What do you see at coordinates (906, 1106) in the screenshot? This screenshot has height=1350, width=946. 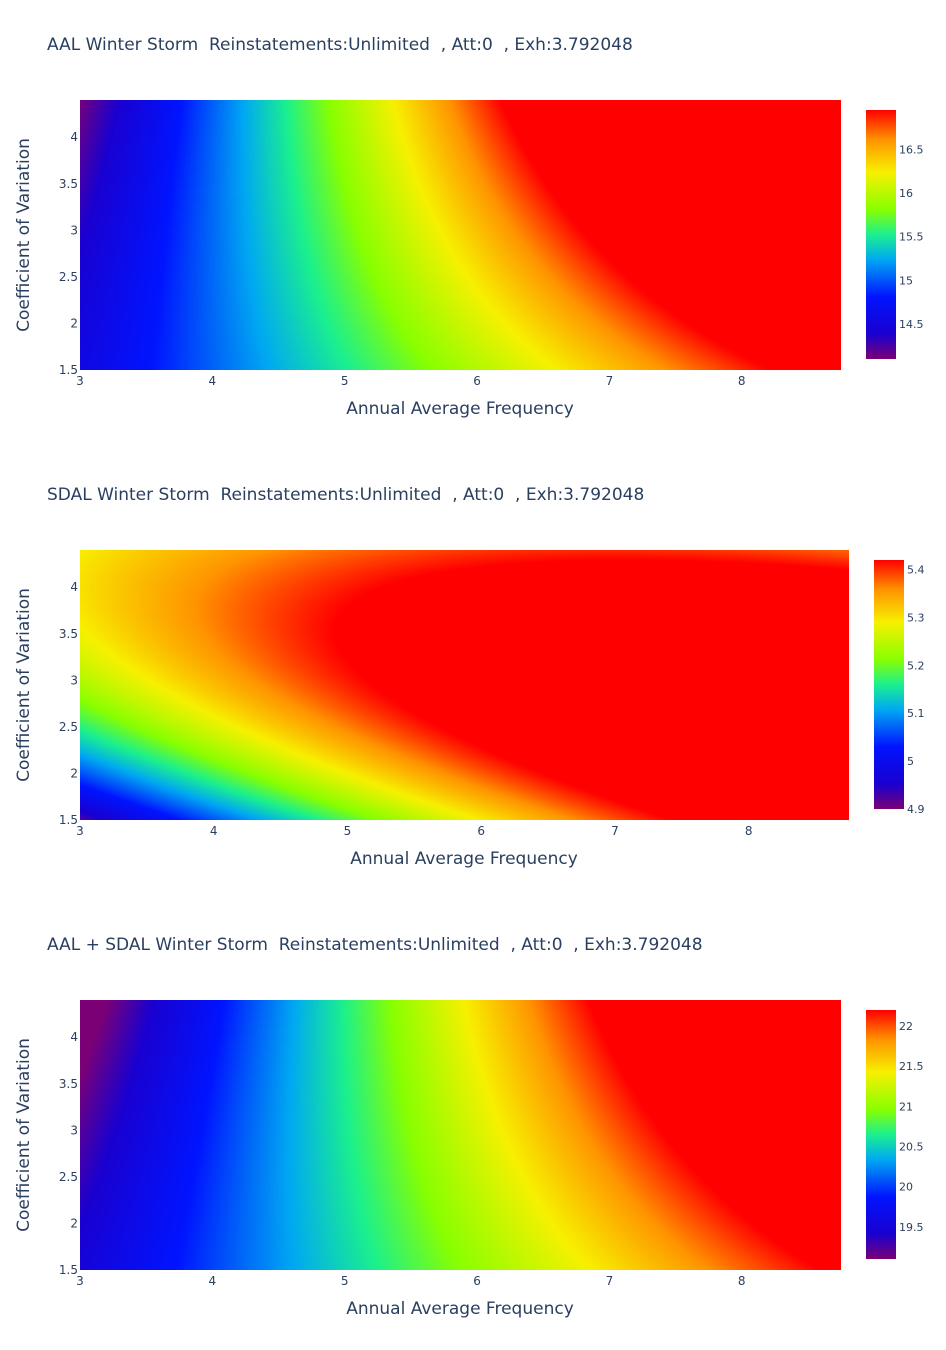 I see `colorbar-tick-label: 21` at bounding box center [906, 1106].